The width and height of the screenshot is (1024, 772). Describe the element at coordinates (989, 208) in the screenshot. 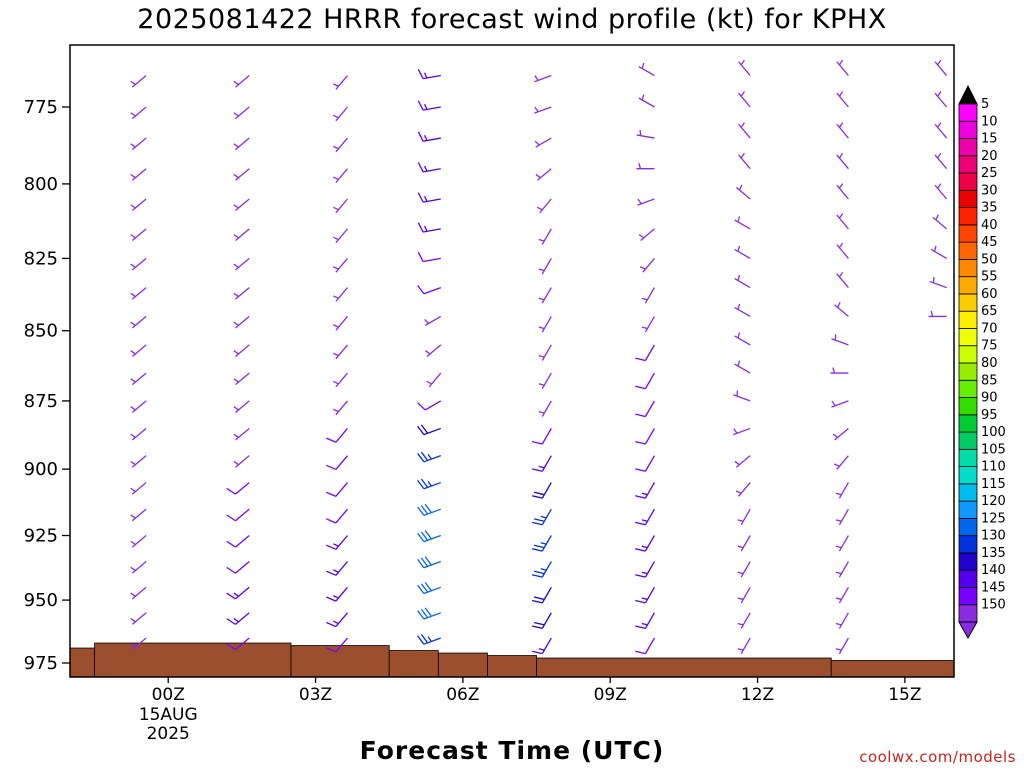

I see `colorbar-label: 35` at that location.